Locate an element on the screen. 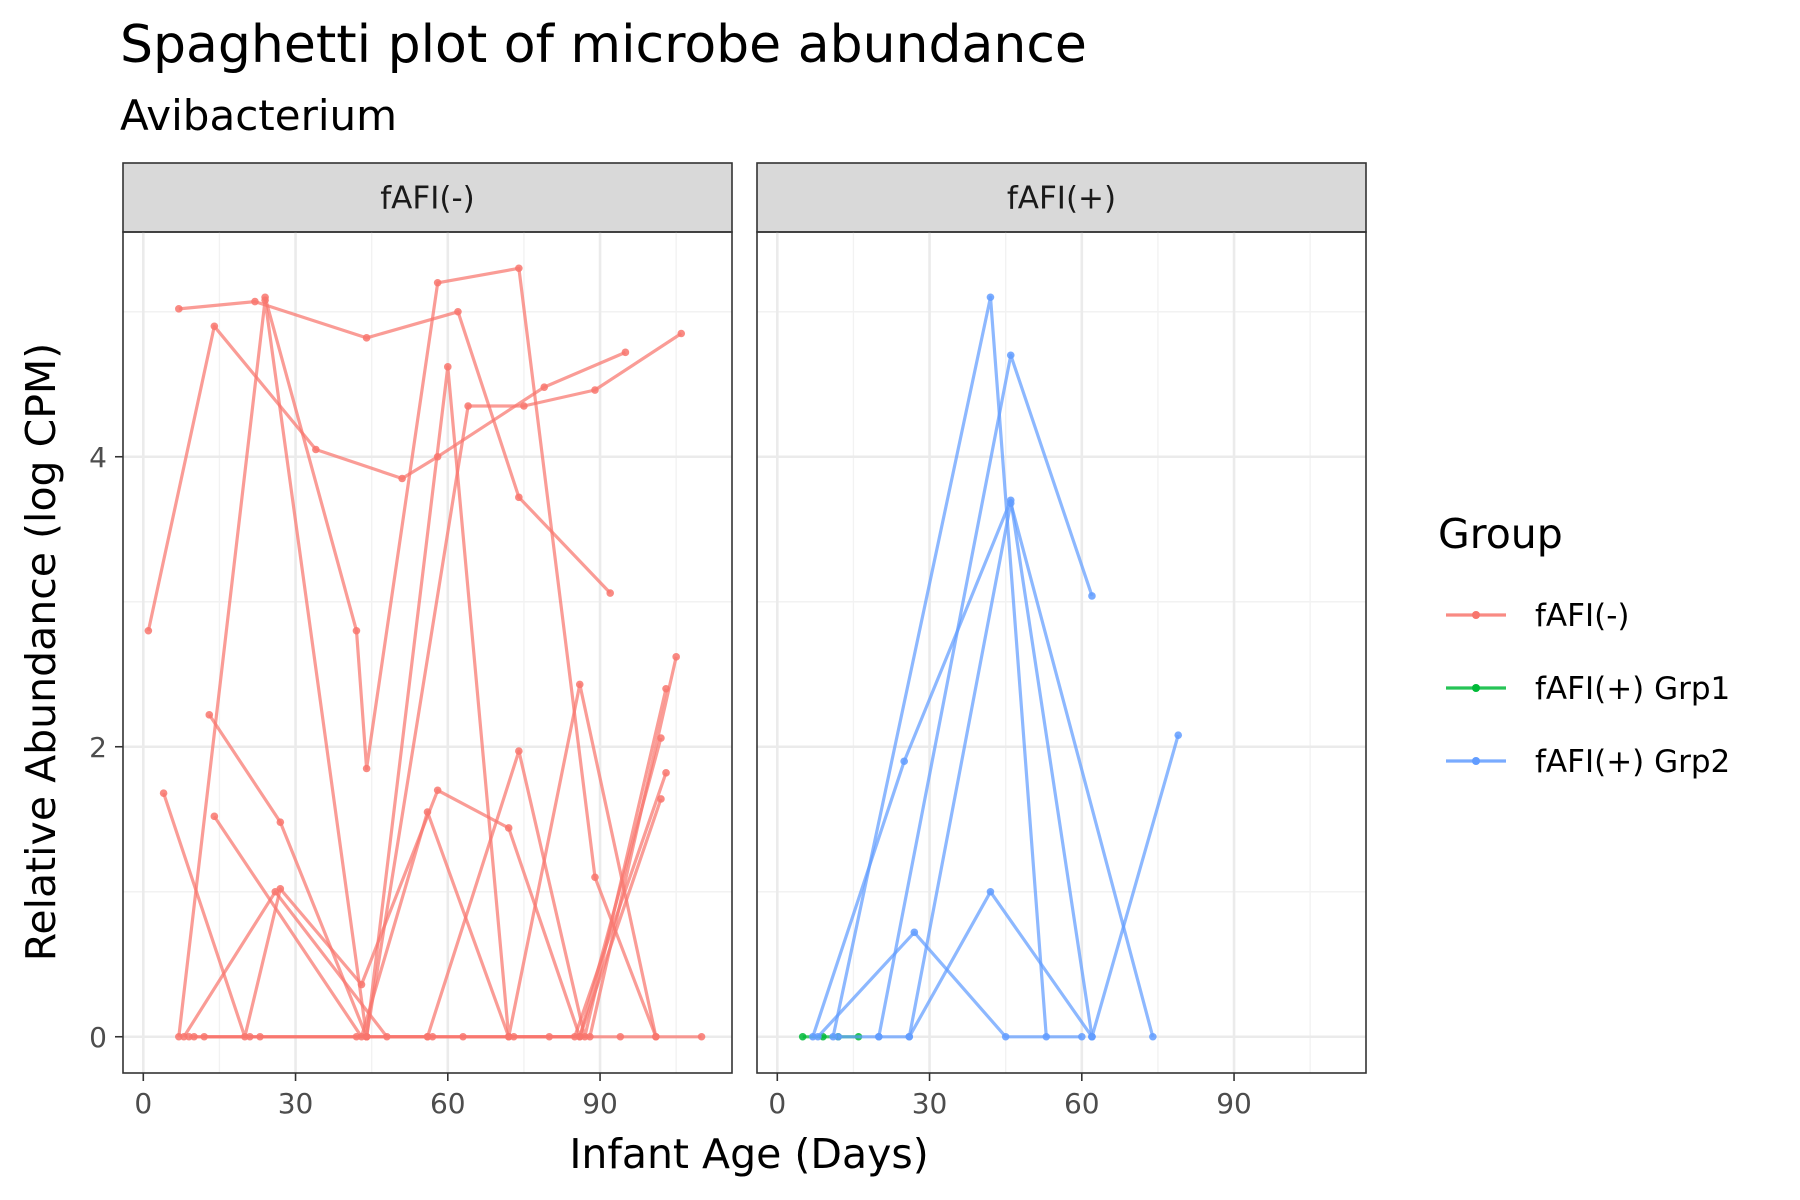 This screenshot has height=1200, width=1800. chart-title: Spaghetti plot of microbe abundance is located at coordinates (603, 45).